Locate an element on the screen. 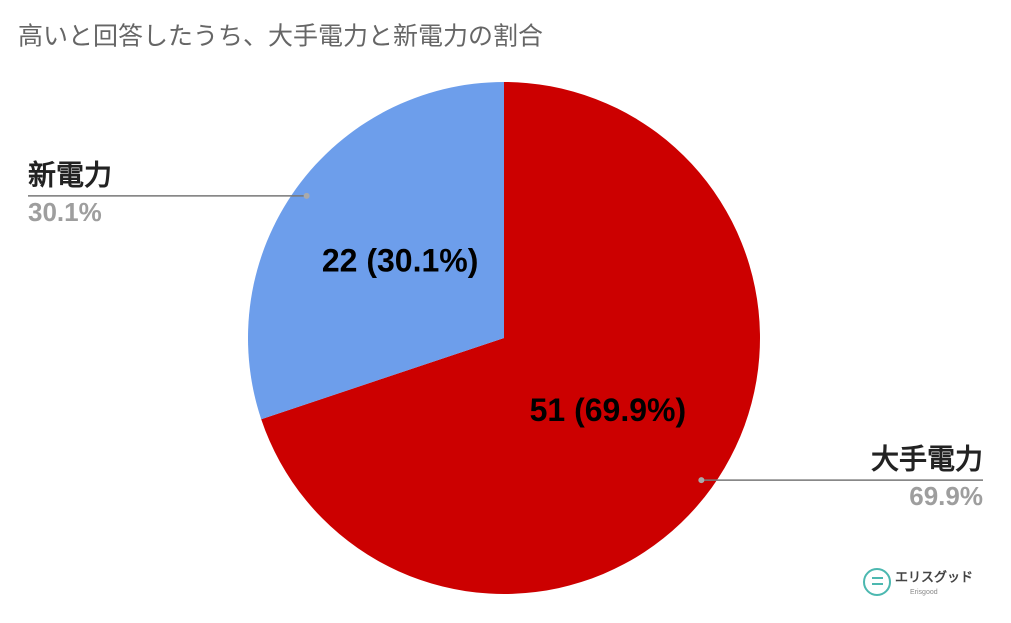  logo-name: エリスグッド is located at coordinates (934, 576).